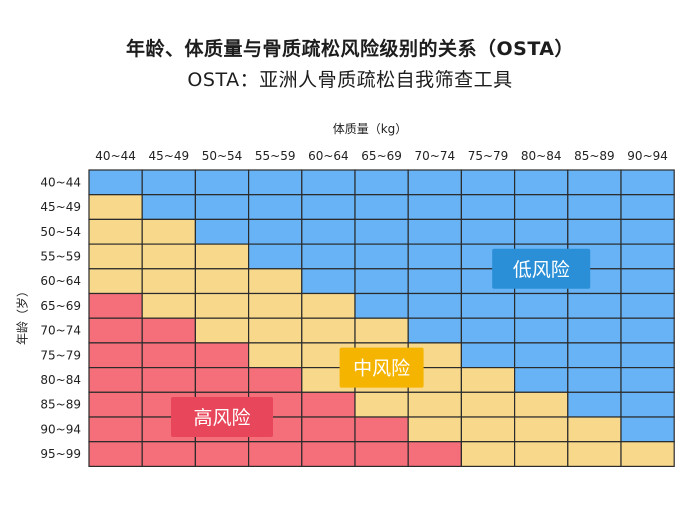  I want to click on y-tick-label: 95~99, so click(60, 454).